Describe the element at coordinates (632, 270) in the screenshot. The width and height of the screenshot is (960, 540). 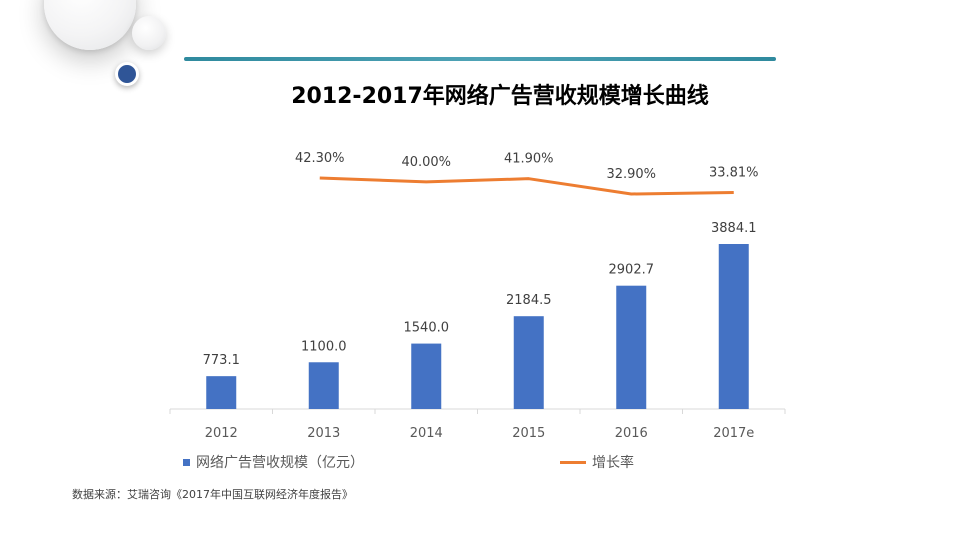
I see `bar-data-label: 2902.7` at that location.